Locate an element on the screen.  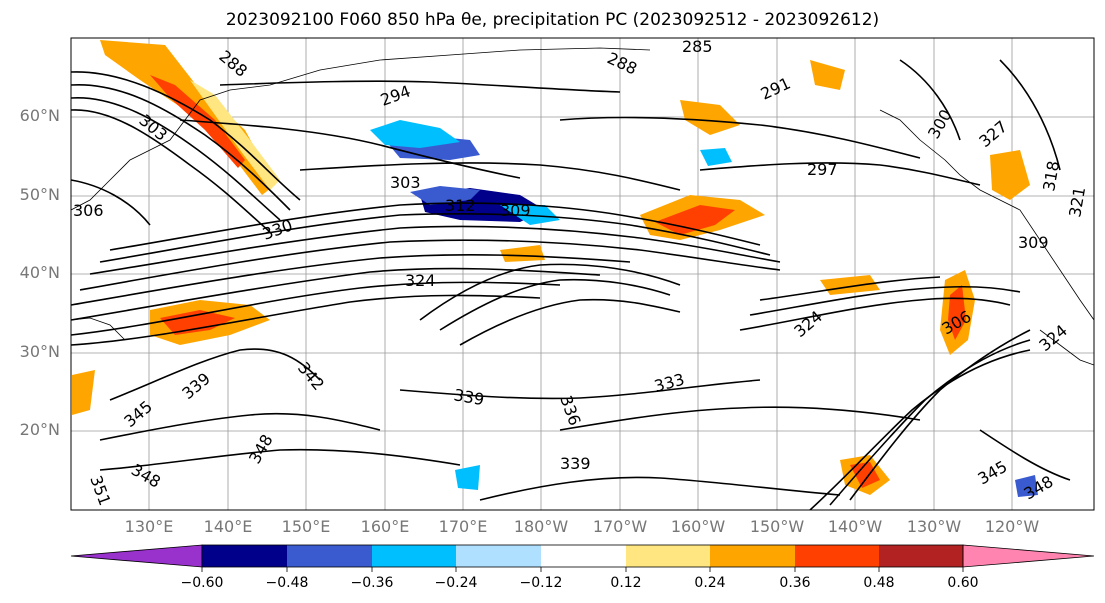
colorbar-tick-label: 0.12 is located at coordinates (626, 583).